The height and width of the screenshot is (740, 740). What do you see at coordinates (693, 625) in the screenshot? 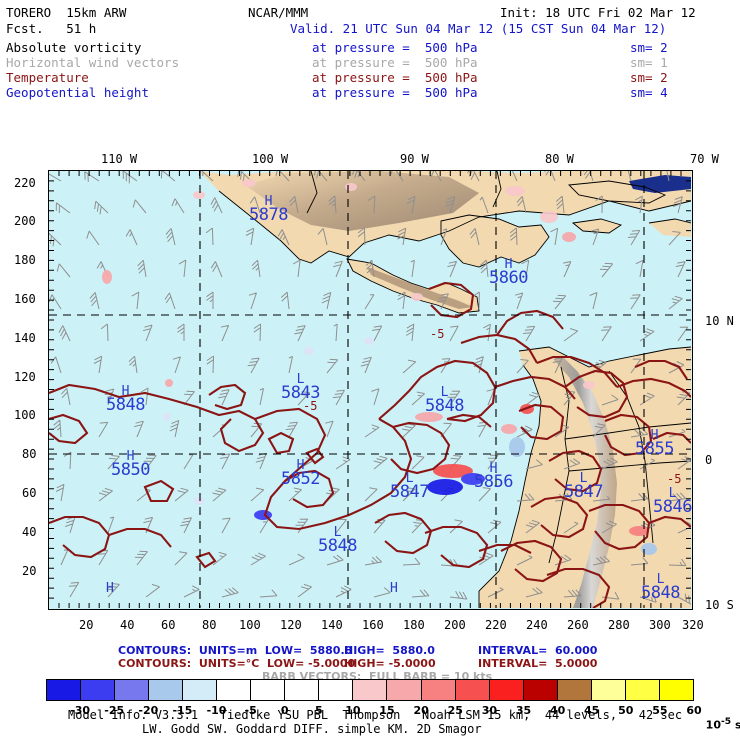
I see `axis-bottom-tick-15: 320` at bounding box center [693, 625].